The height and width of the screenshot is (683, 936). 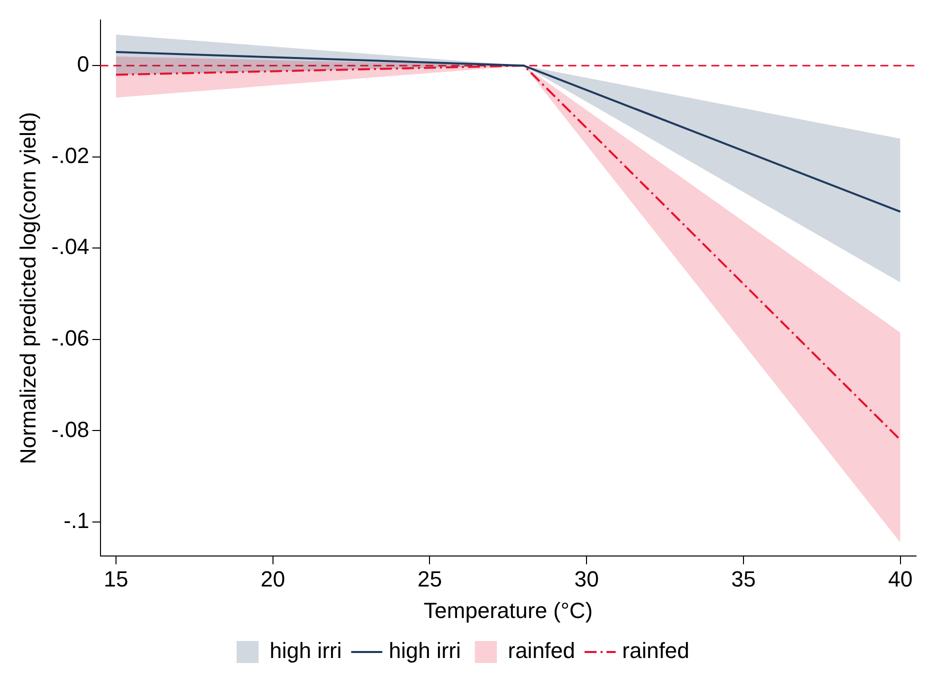 I want to click on y-tick-label: -.08, so click(x=70, y=429).